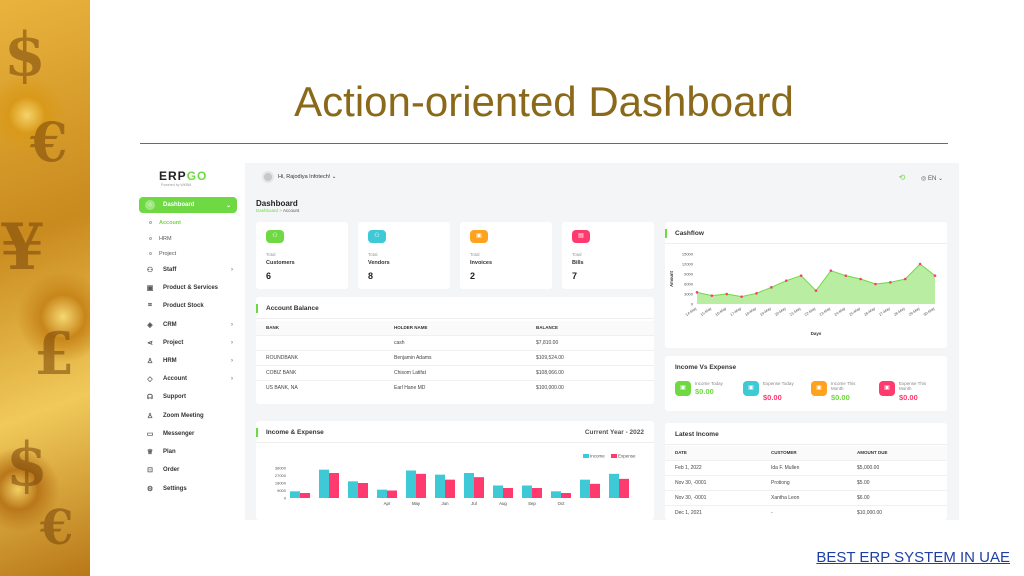 The width and height of the screenshot is (1024, 576). I want to click on stat-card-bills: ▤ Total Bills 7, so click(608, 255).